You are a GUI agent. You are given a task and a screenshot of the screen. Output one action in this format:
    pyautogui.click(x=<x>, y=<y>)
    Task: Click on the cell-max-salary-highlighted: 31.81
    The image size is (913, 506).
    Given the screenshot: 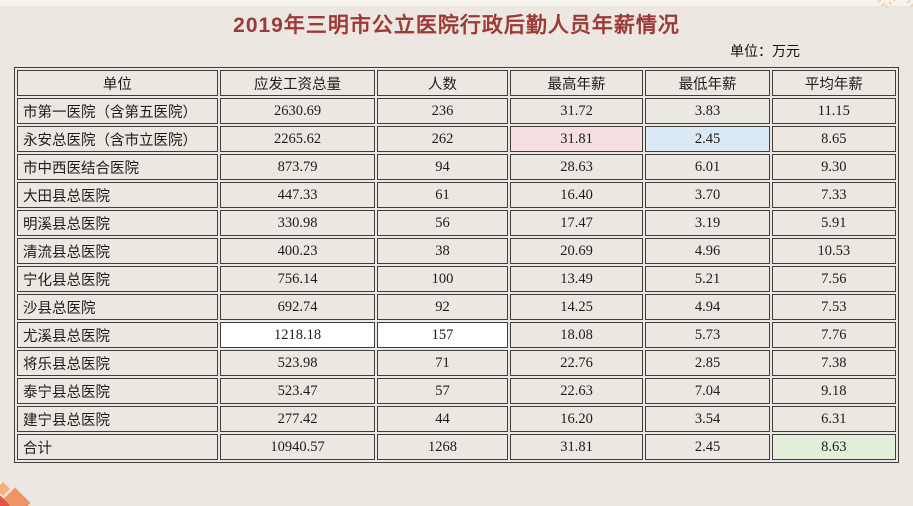 What is the action you would take?
    pyautogui.click(x=576, y=139)
    